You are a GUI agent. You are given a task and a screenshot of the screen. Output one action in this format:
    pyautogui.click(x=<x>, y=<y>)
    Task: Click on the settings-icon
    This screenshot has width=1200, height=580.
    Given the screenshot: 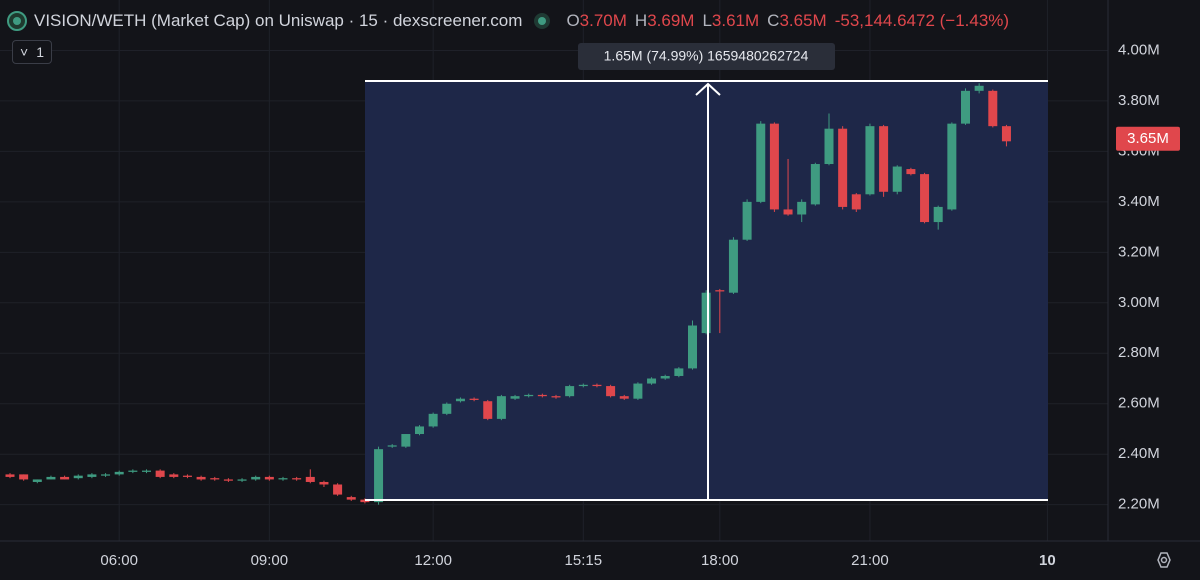 What is the action you would take?
    pyautogui.click(x=1164, y=560)
    